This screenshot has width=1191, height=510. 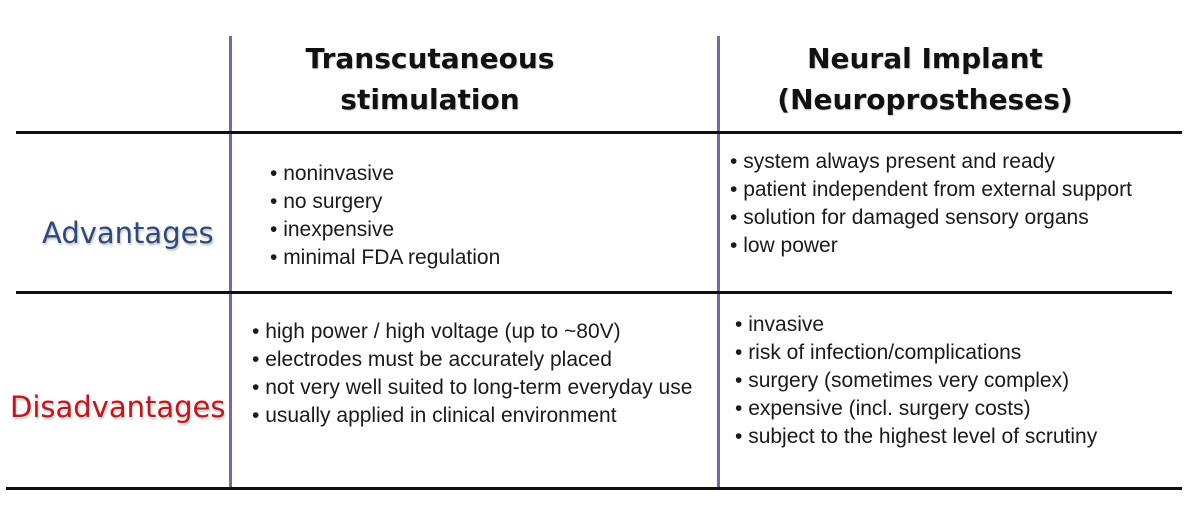 I want to click on header-neural-implant: Neural Implant (Neuroprostheses), so click(x=925, y=79).